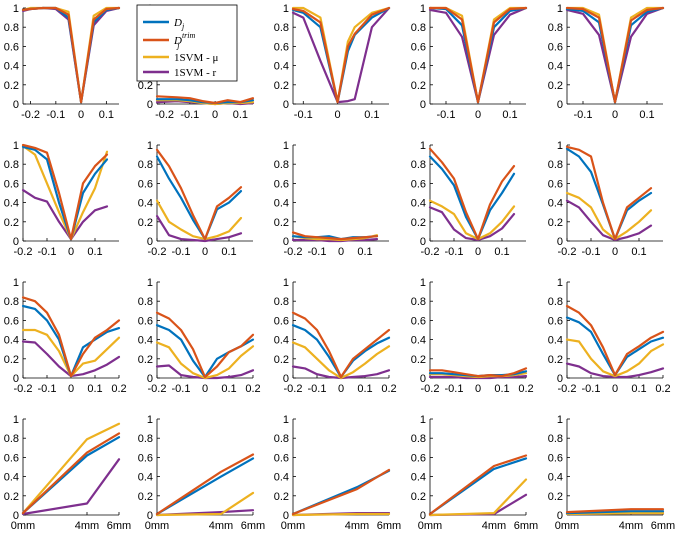 The width and height of the screenshot is (675, 536). I want to click on subplot-r1-c1: 0 0.2 0.4 0.6 0.8 1 -0.2 -0.1 0 0.1, so click(62, 62).